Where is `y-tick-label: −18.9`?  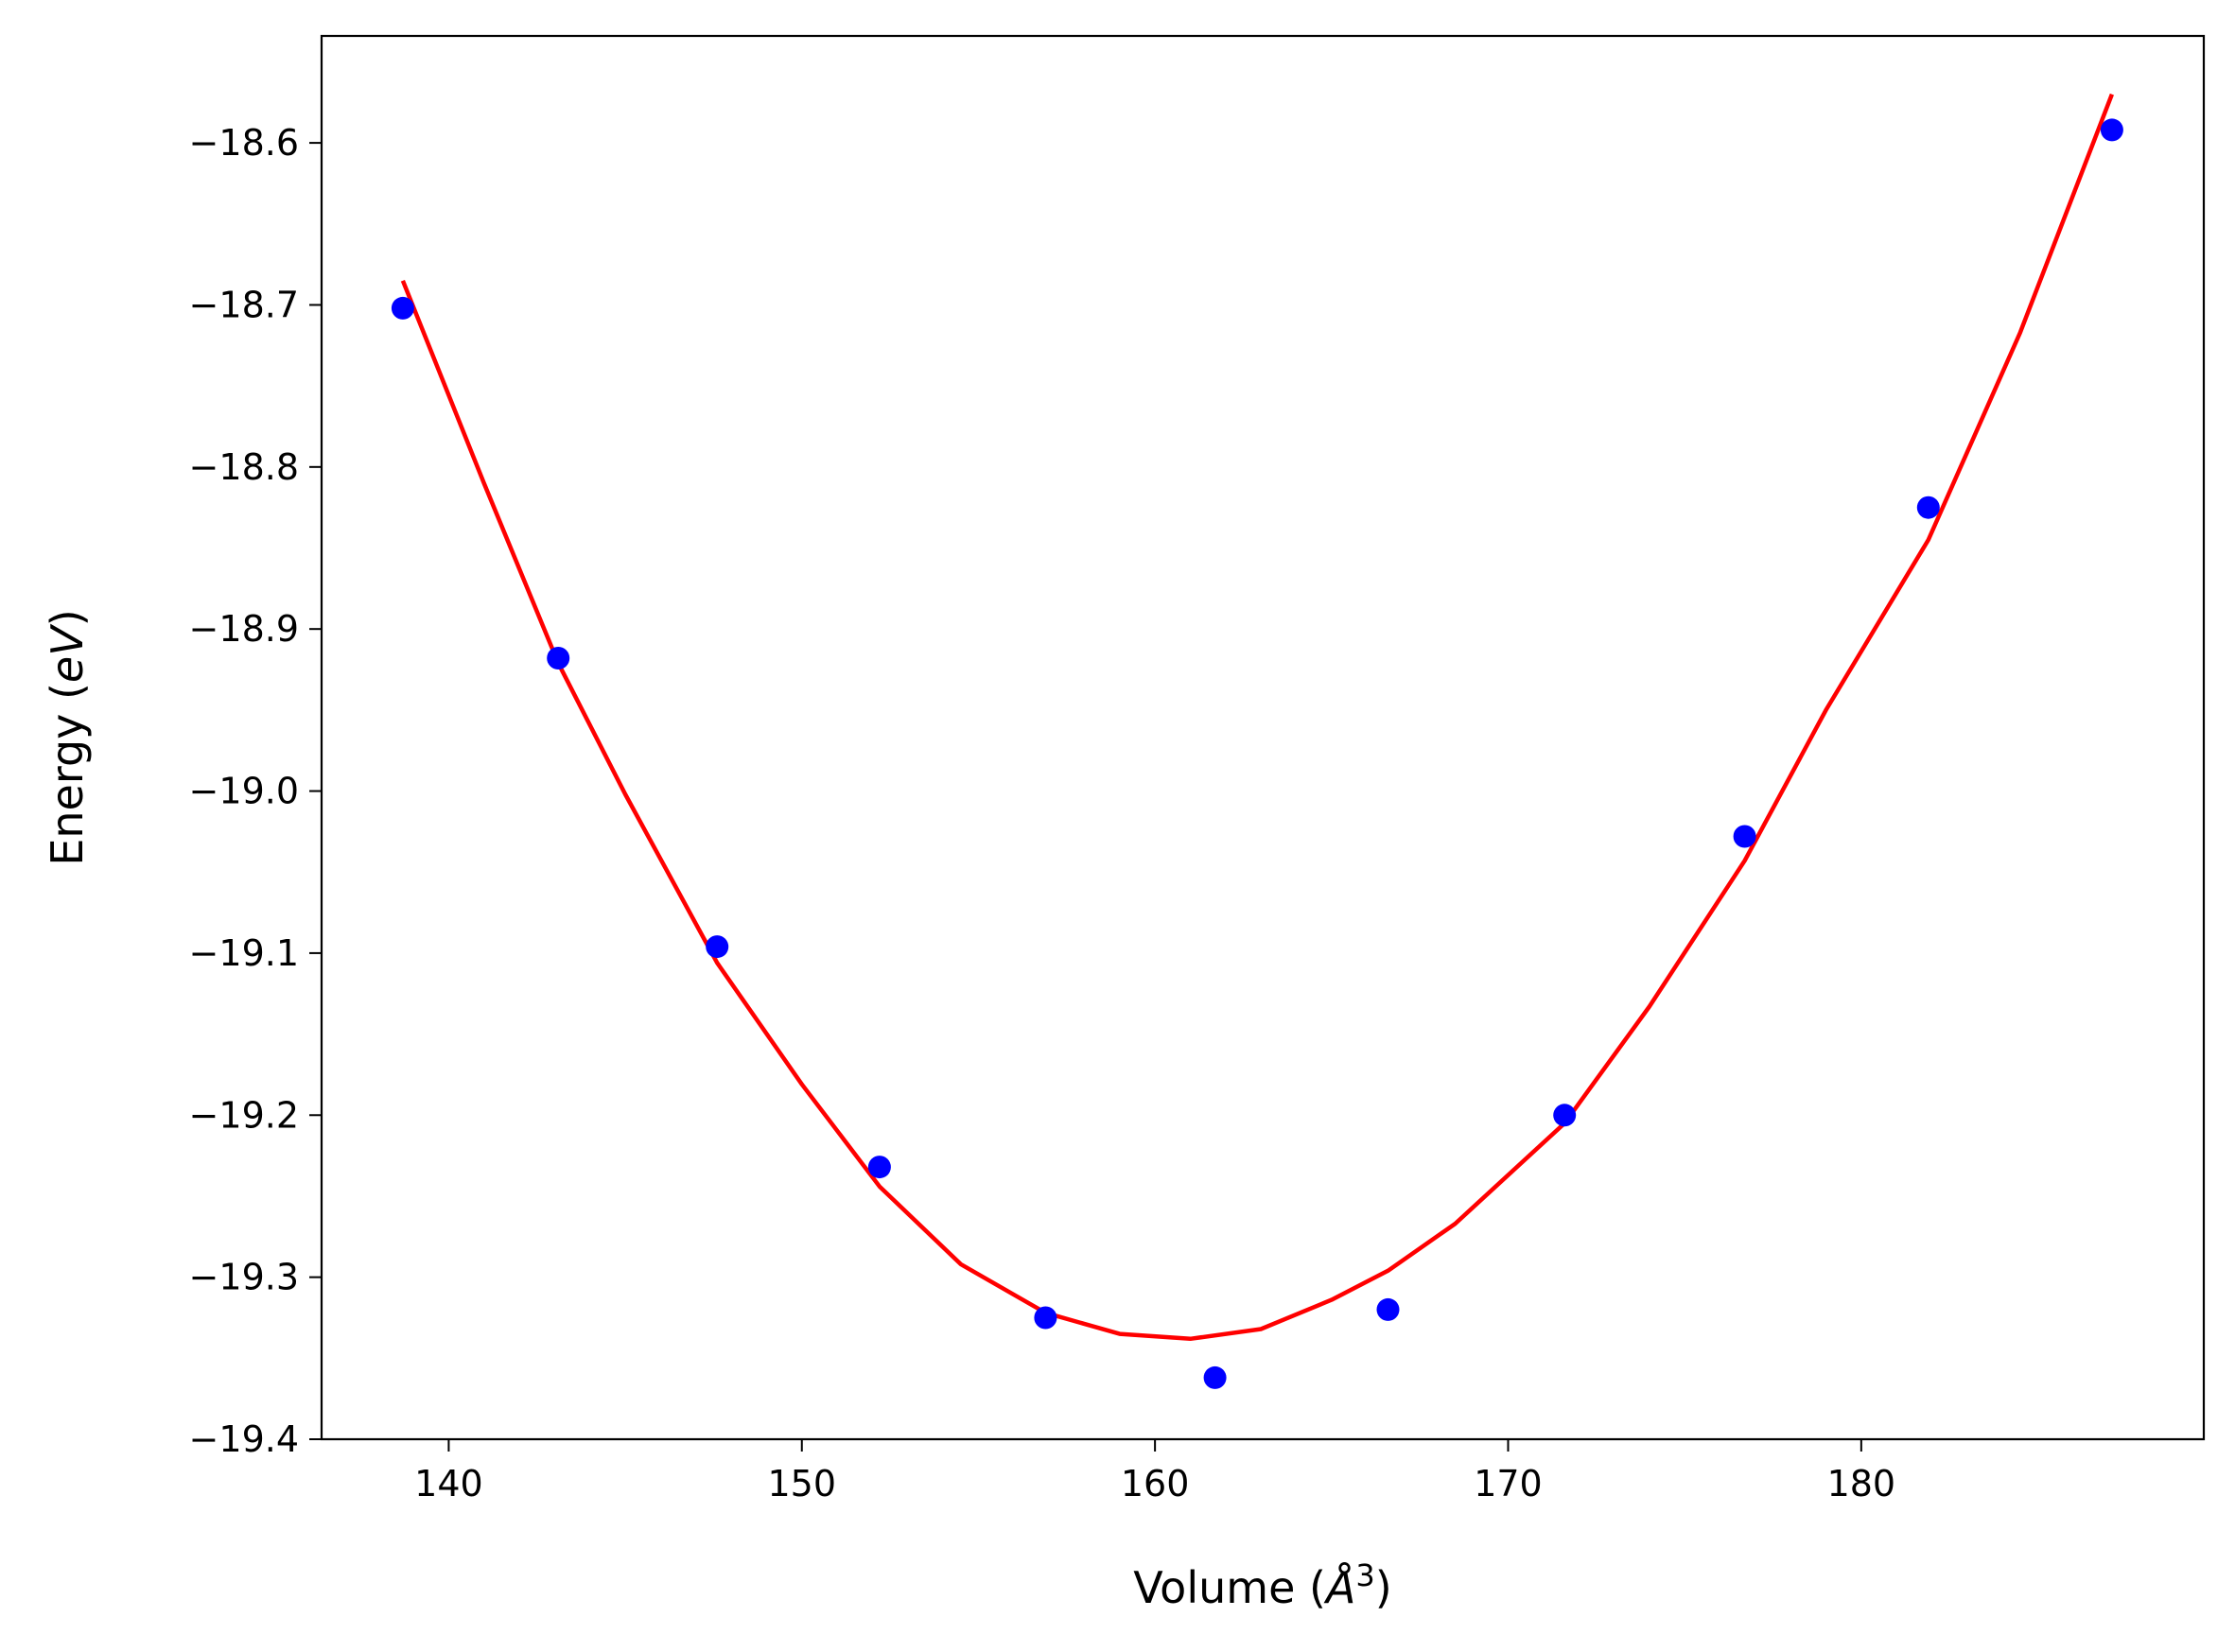
y-tick-label: −18.9 is located at coordinates (244, 629).